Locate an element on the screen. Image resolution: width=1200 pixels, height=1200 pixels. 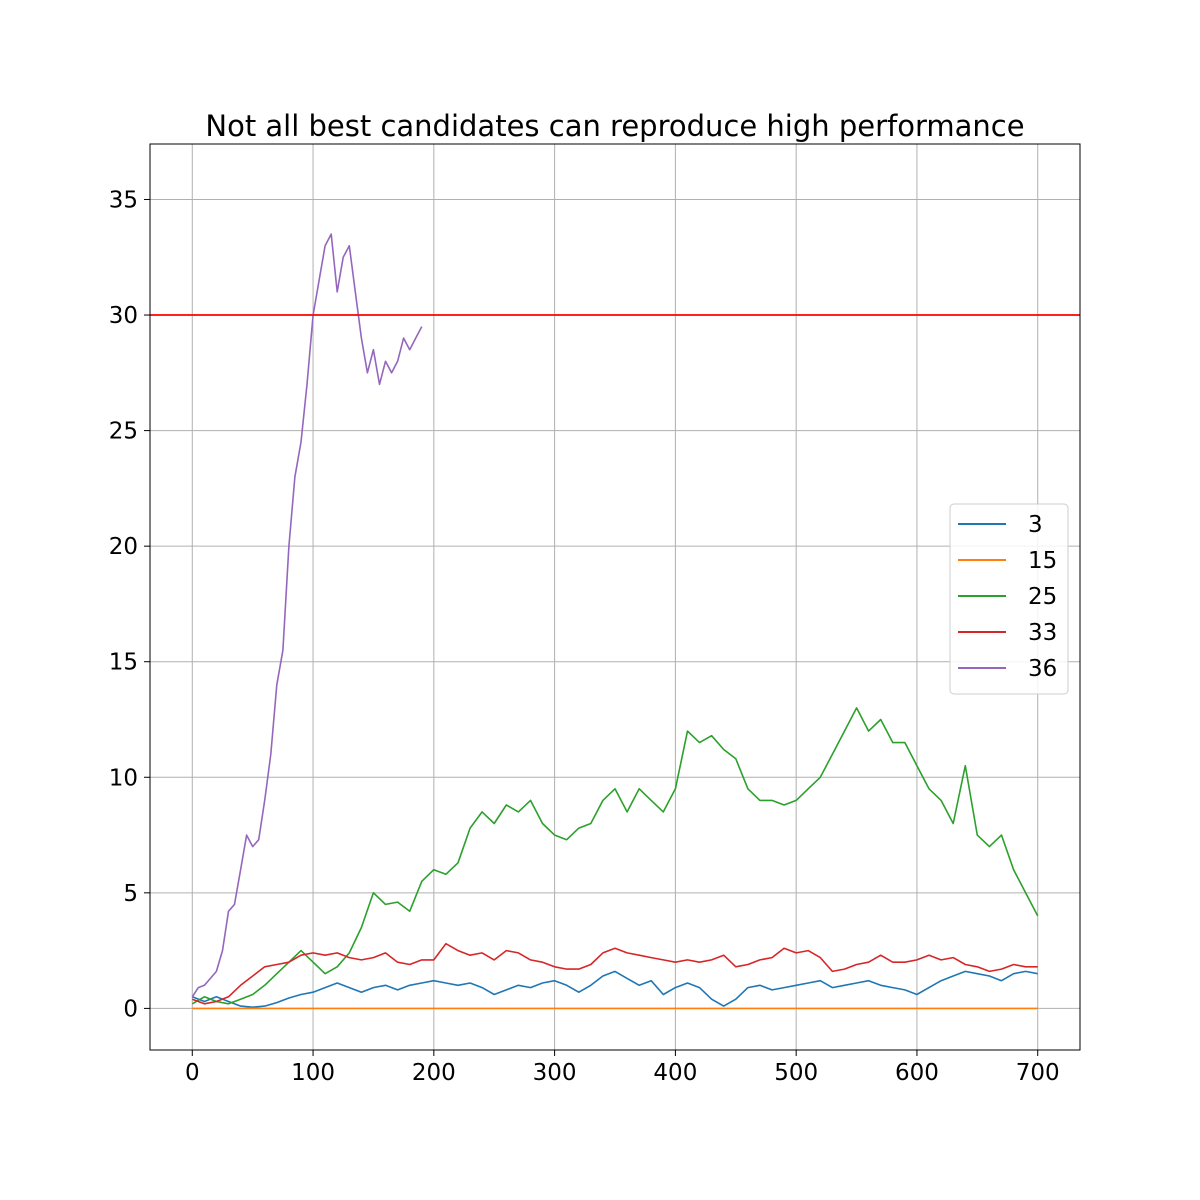
legend-label-3: 3 is located at coordinates (1035, 525).